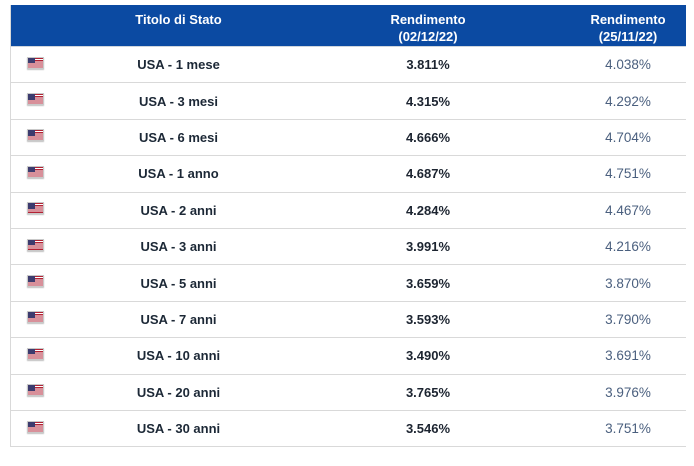 This screenshot has height=466, width=694. I want to click on table-row: USA - 6 mesi 4.666% 4.704%, so click(348, 138).